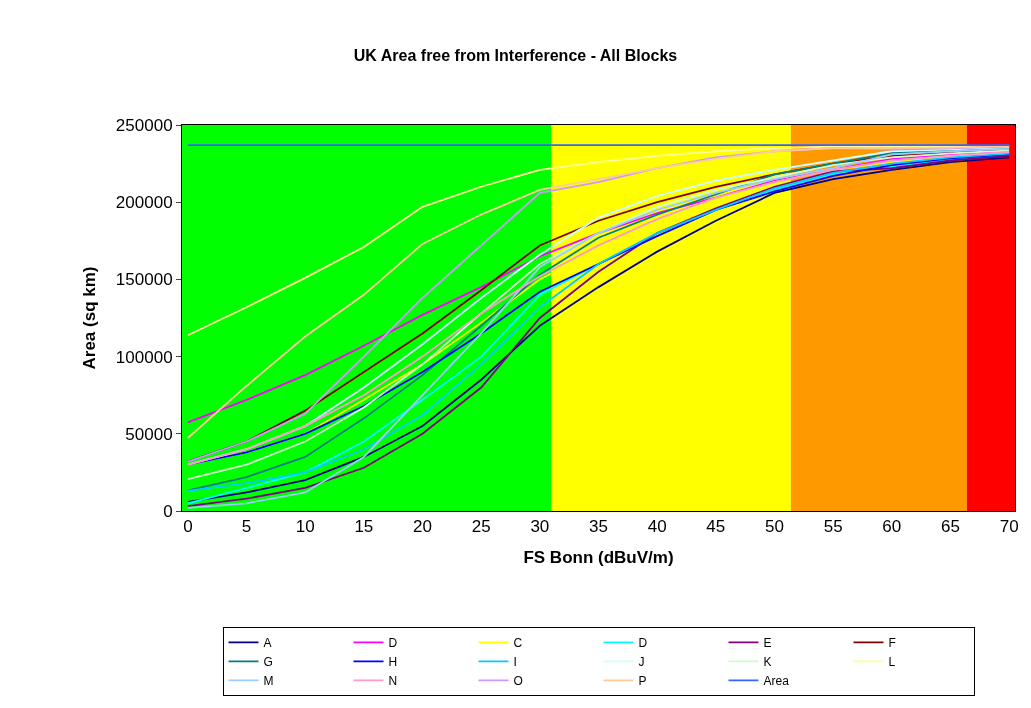 This screenshot has width=1031, height=708. I want to click on x-tick-label: 50, so click(774, 527).